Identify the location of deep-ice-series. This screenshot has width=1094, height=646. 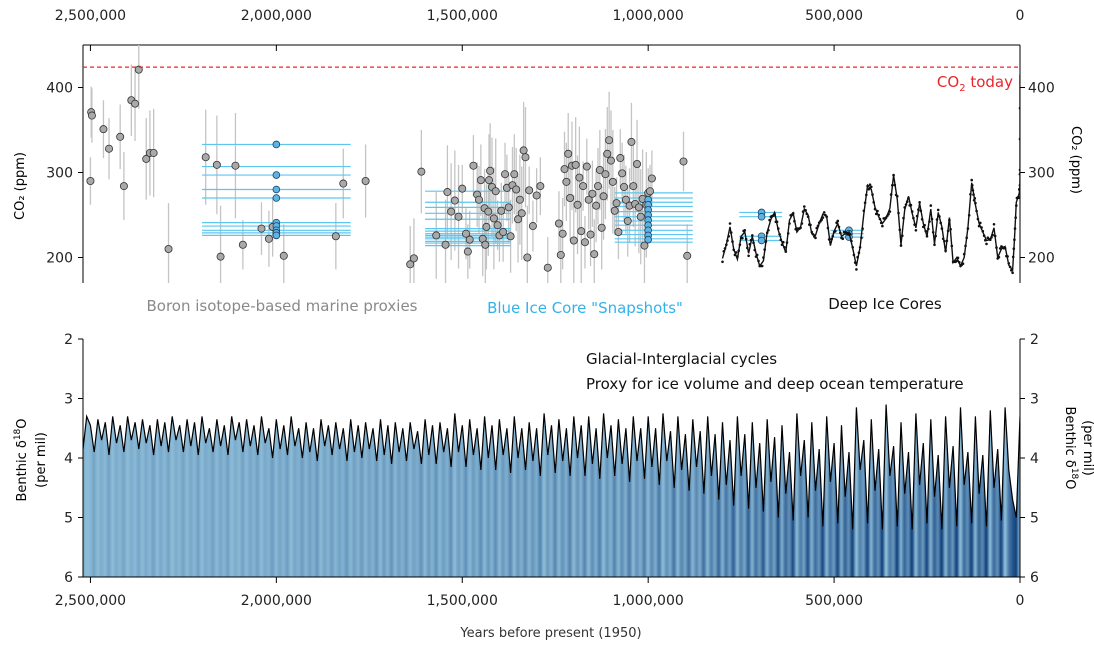
(870, 173).